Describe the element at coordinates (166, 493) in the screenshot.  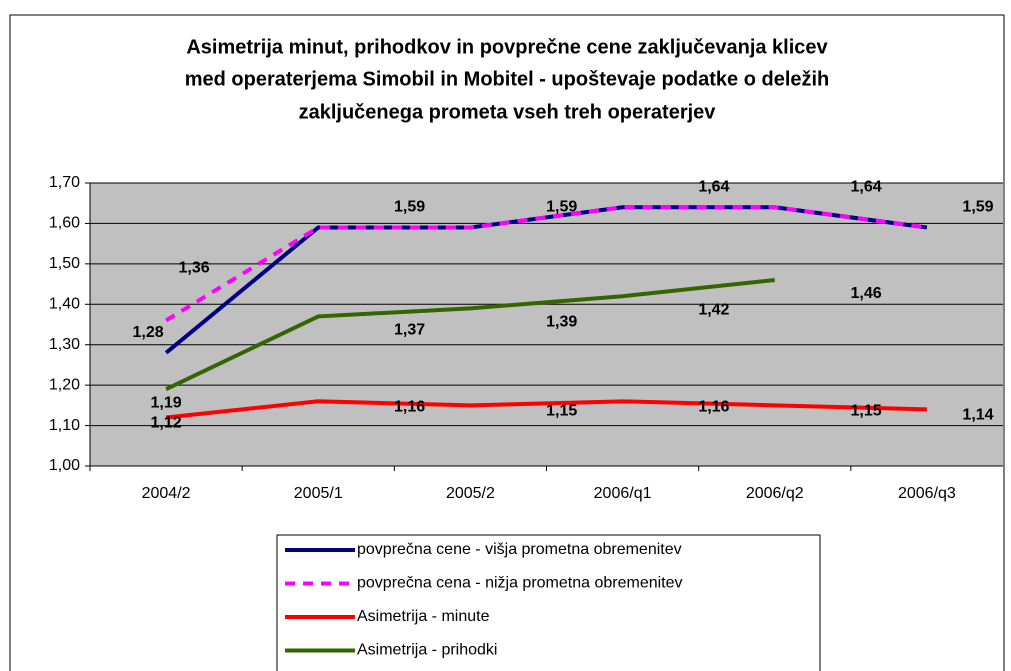
I see `x-tick-label: 2004/2` at that location.